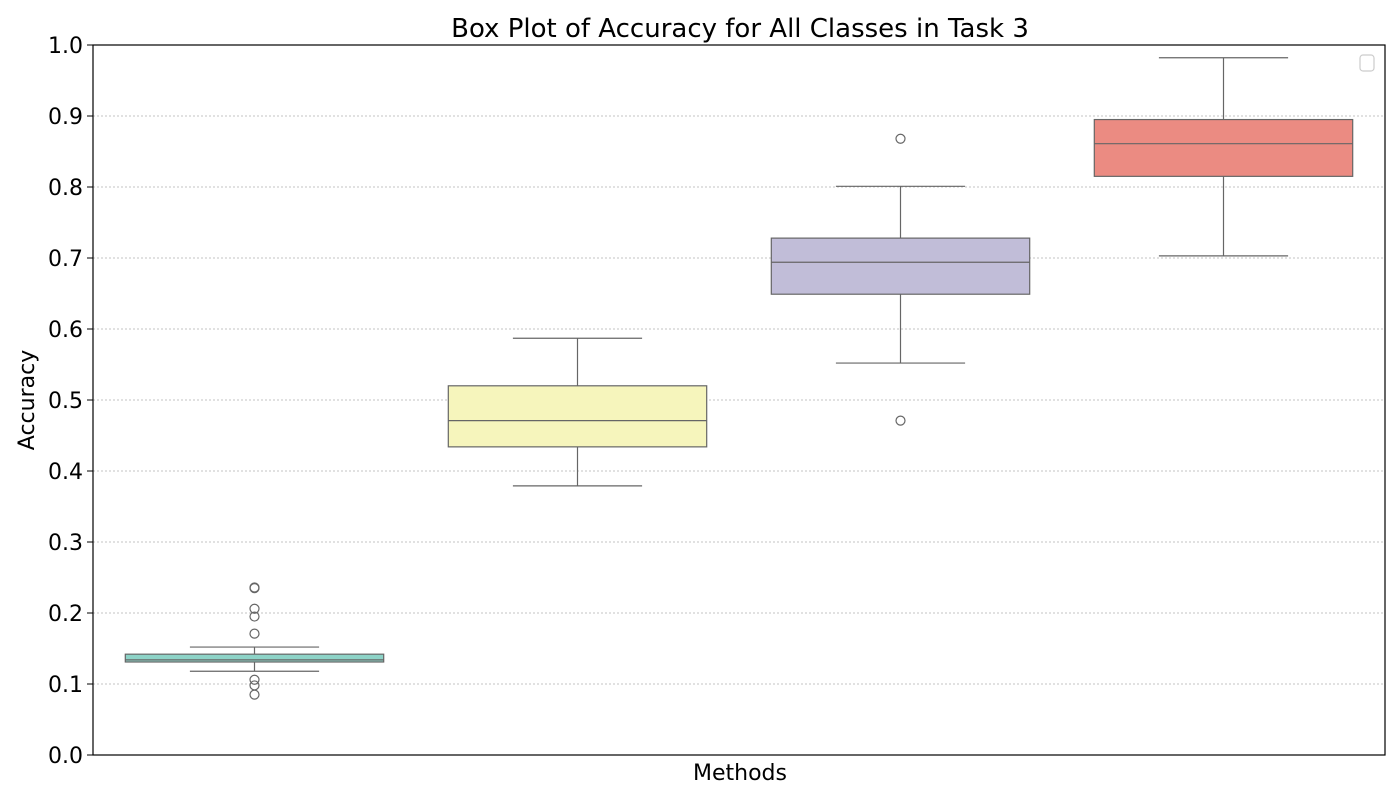 This screenshot has height=800, width=1400. What do you see at coordinates (65, 614) in the screenshot?
I see `y-tick-label: 0.2` at bounding box center [65, 614].